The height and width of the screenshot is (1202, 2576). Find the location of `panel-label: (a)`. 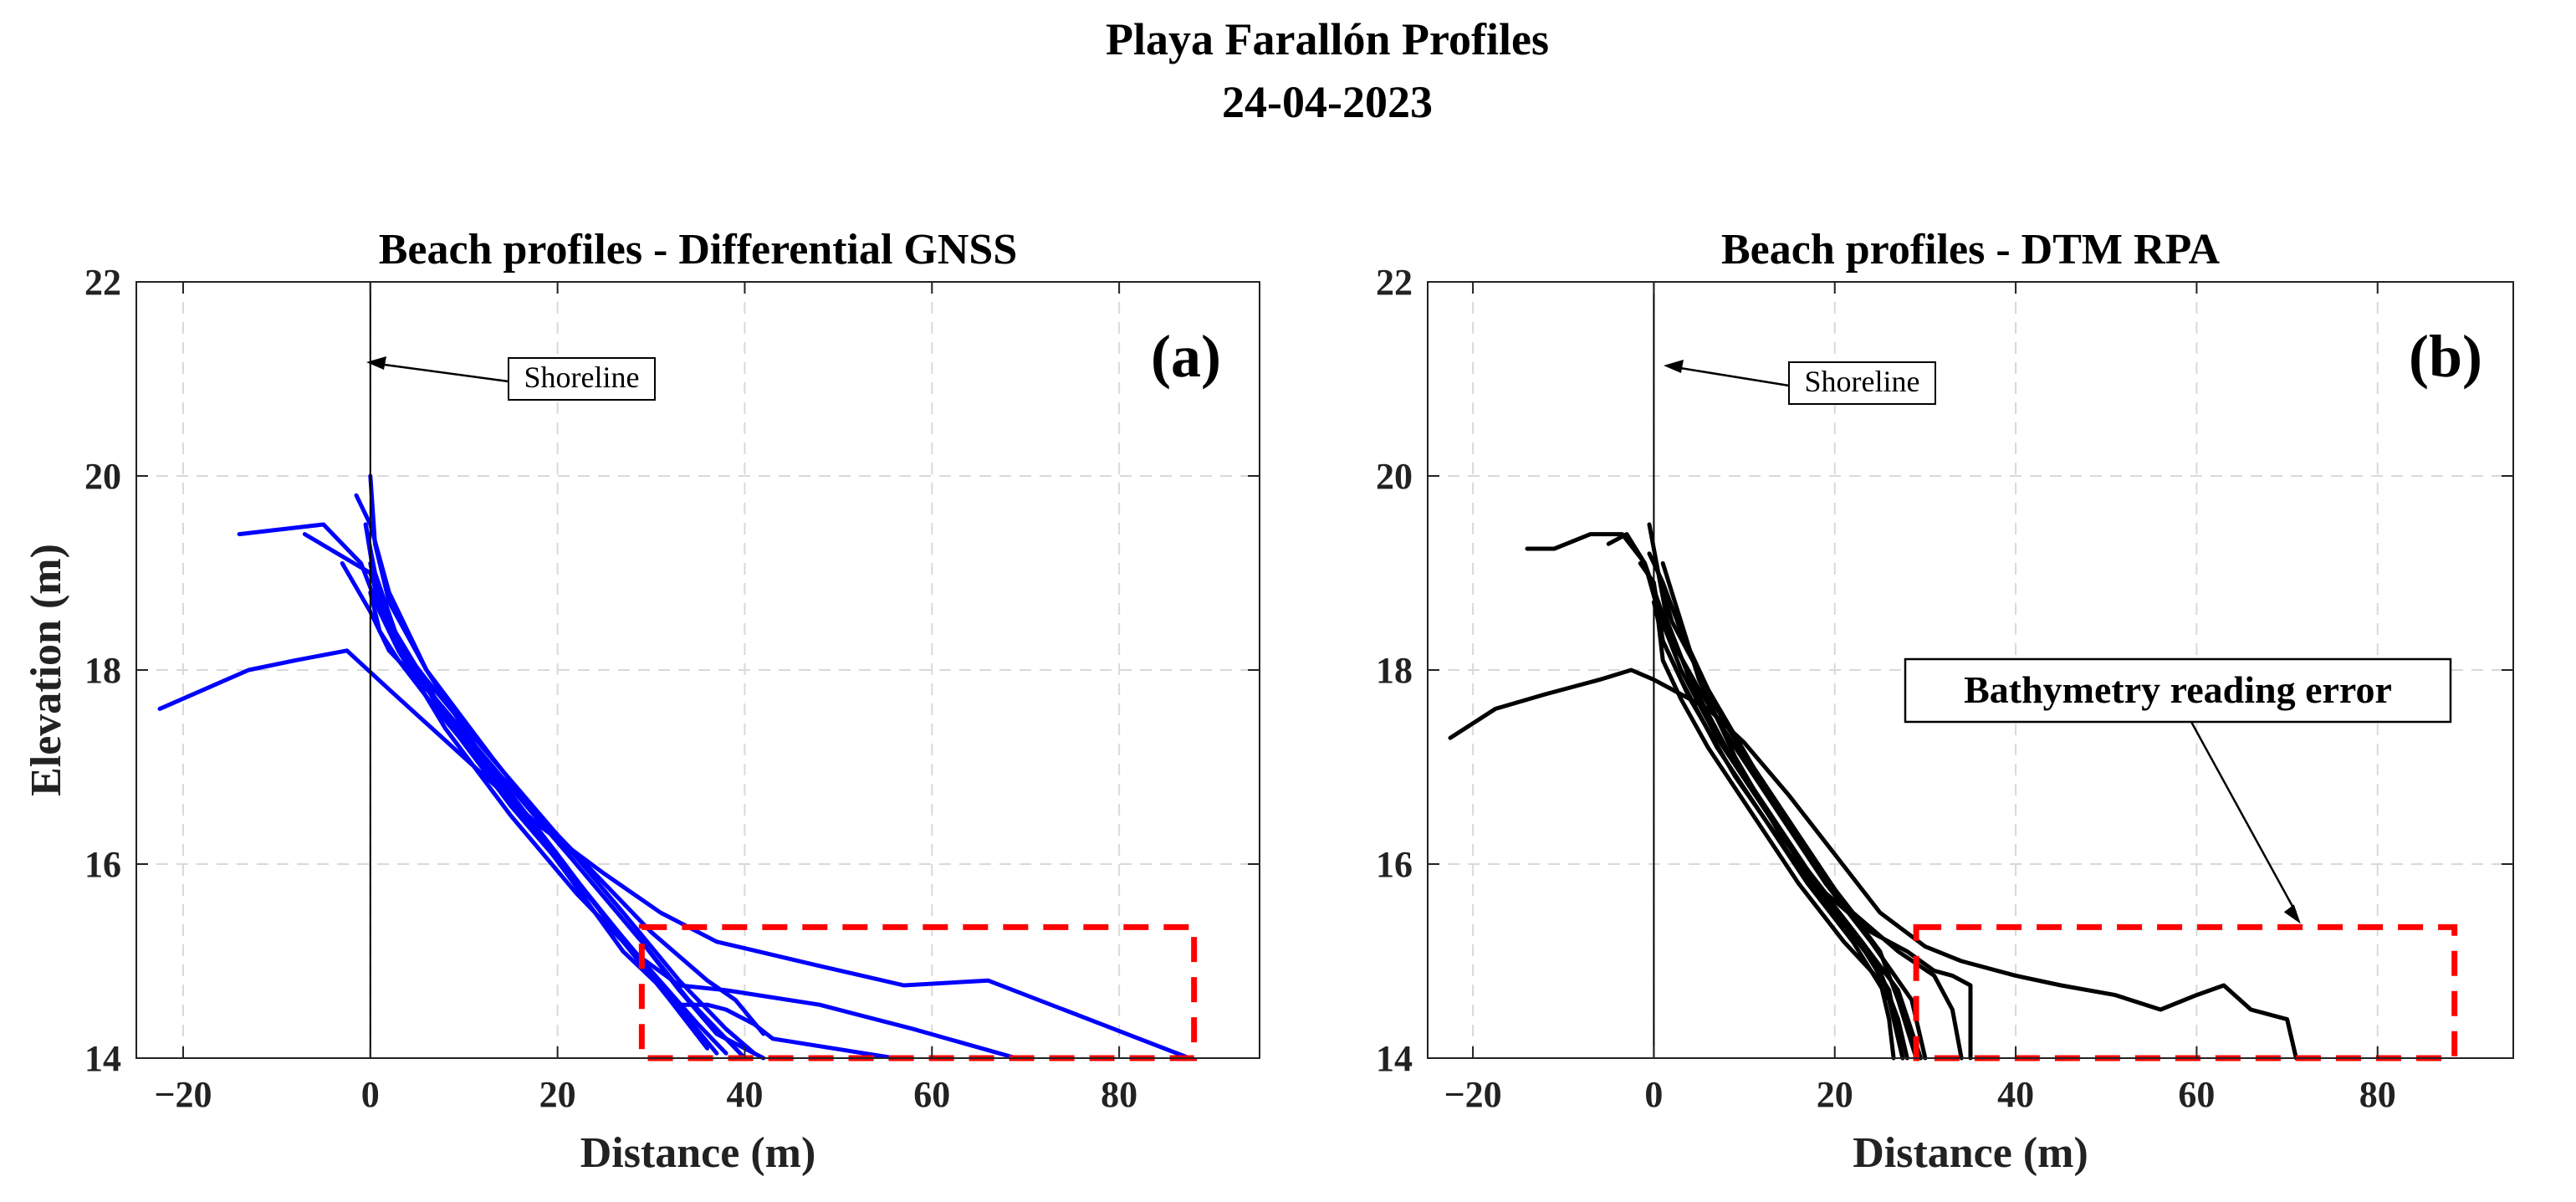

panel-label: (a) is located at coordinates (1186, 356).